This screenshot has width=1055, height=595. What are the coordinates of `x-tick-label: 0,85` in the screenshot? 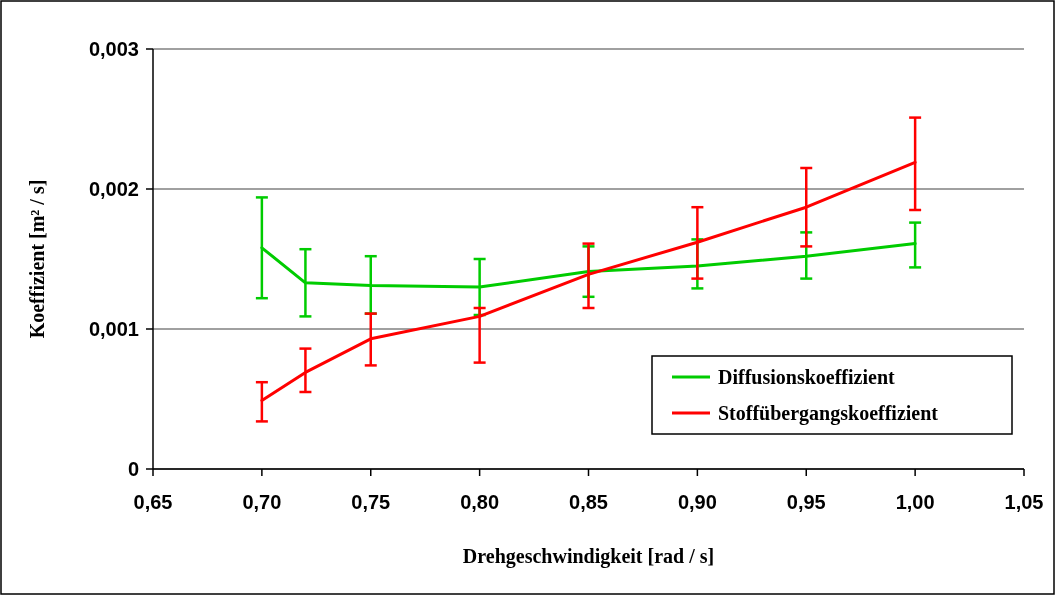 It's located at (588, 502).